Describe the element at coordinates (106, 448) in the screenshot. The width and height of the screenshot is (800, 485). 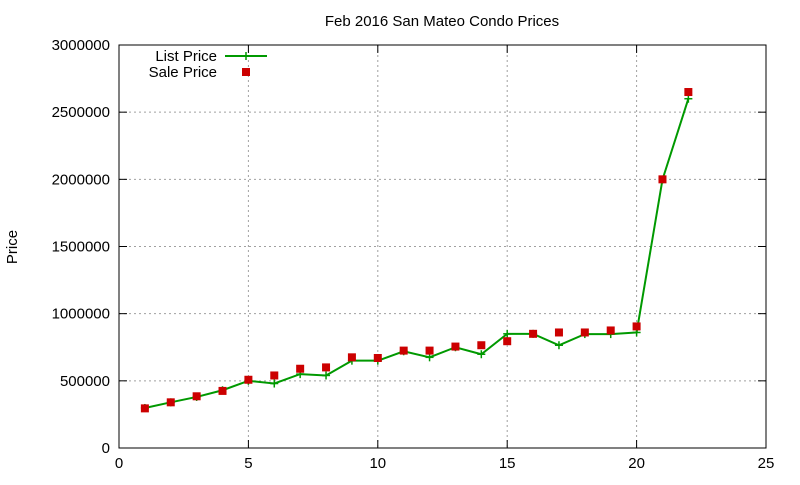
I see `y-tick-label: 0` at that location.